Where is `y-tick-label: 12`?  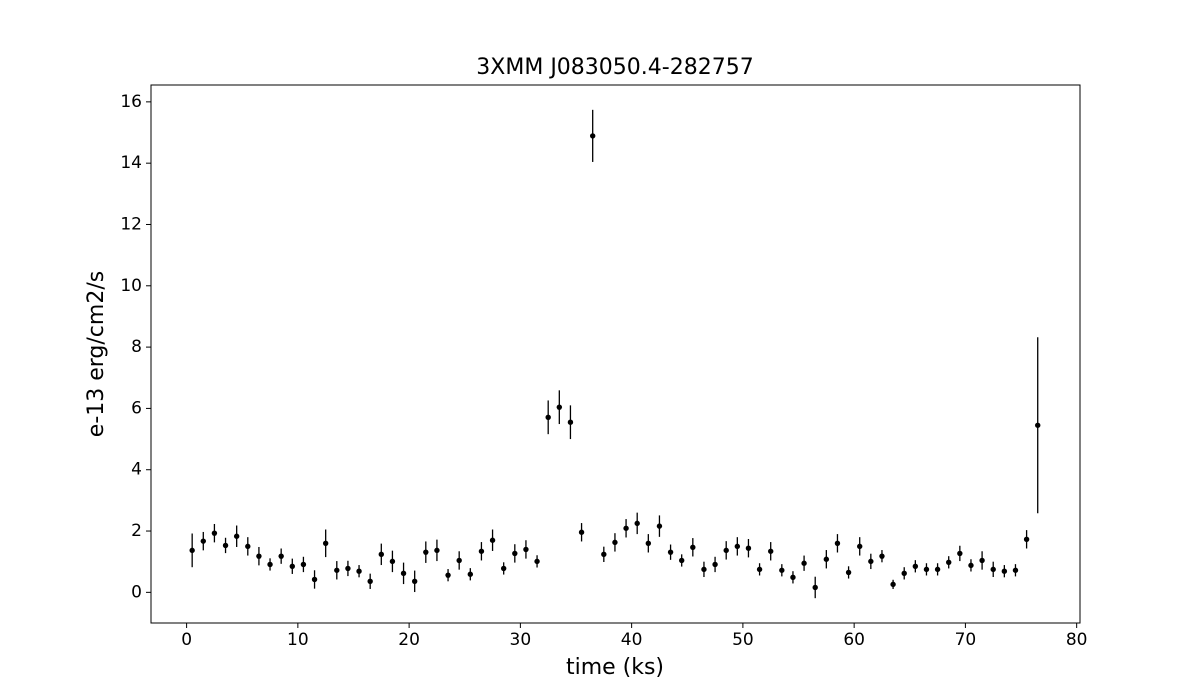 y-tick-label: 12 is located at coordinates (131, 224).